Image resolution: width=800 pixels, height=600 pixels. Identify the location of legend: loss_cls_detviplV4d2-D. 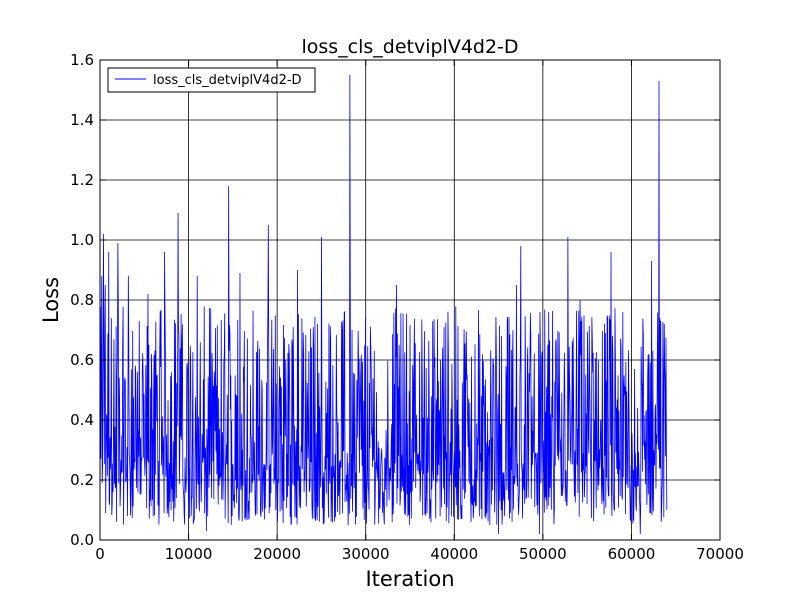
(211, 80).